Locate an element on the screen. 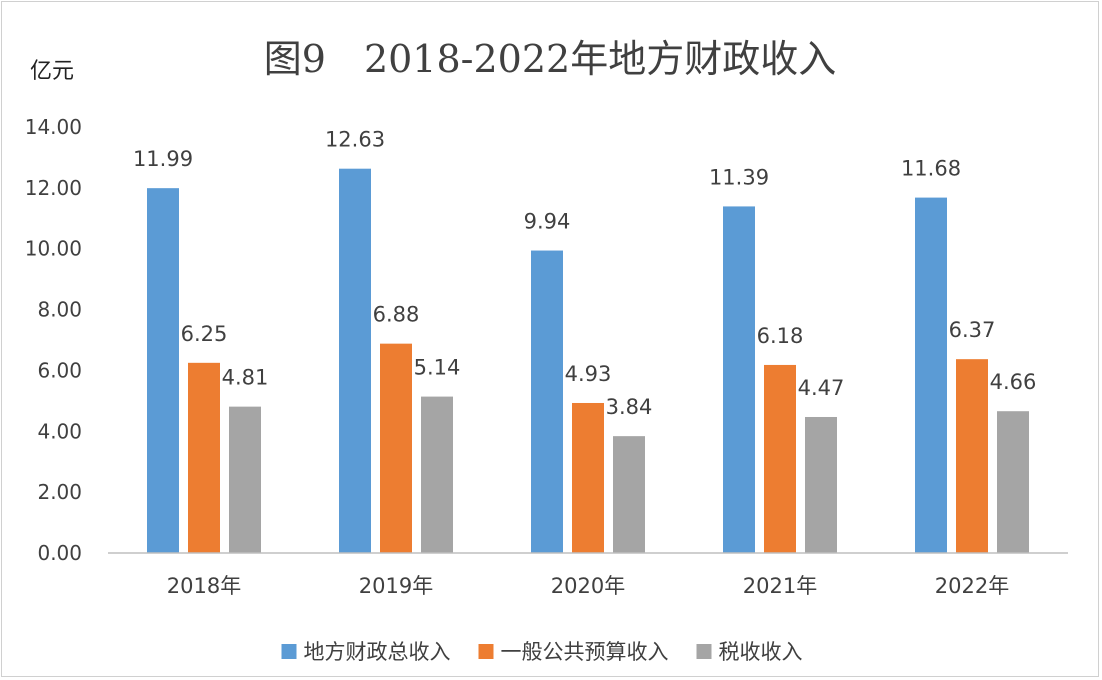 This screenshot has width=1102, height=680. legend-label: 地方财政总收入 is located at coordinates (377, 652).